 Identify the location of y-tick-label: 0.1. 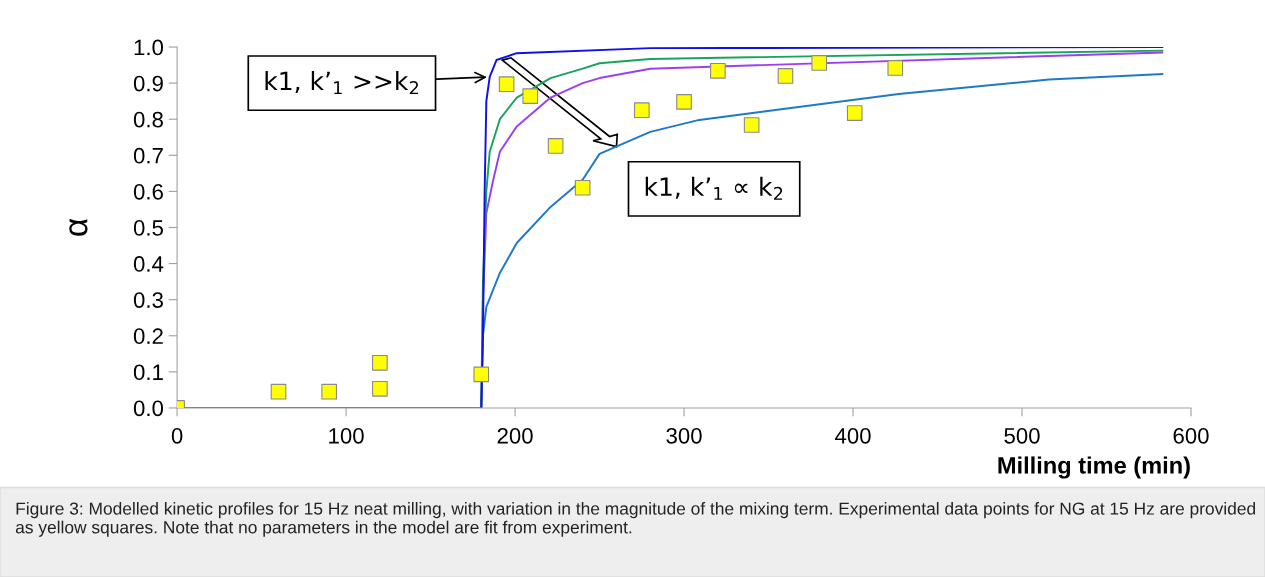
(148, 372).